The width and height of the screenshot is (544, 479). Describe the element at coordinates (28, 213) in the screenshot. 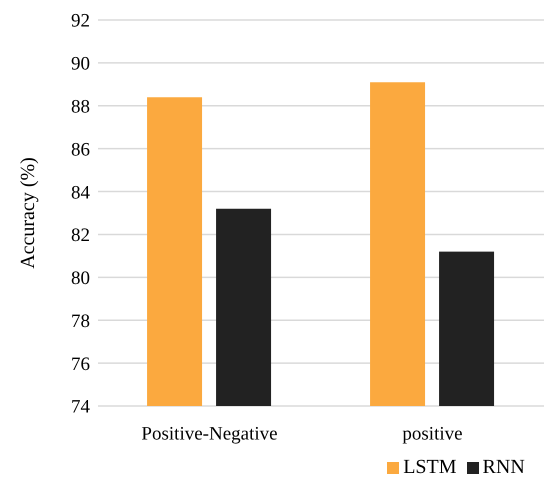

I see `y-axis-title: Accuracy (%)` at that location.